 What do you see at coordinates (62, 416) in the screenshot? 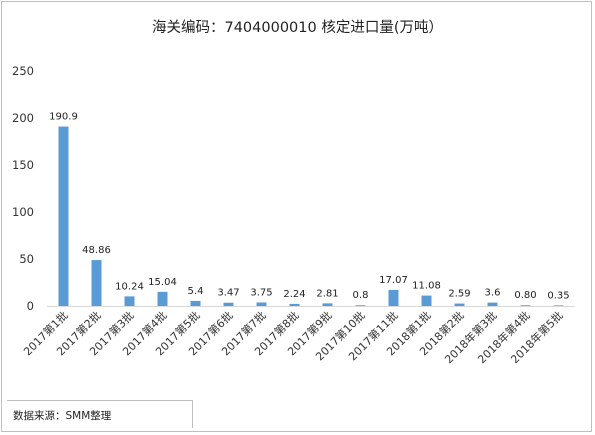
I see `source-text: 数据来源：SMM整理` at bounding box center [62, 416].